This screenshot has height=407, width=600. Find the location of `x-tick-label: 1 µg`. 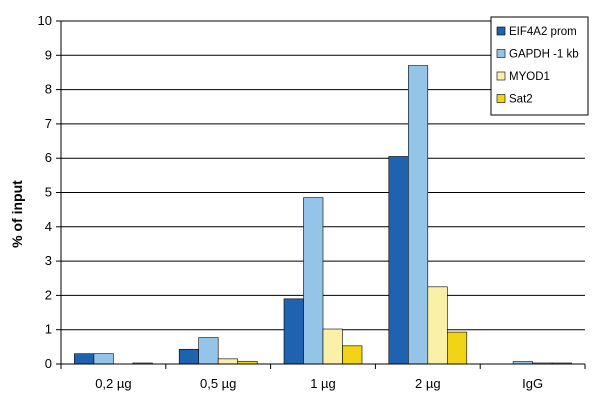

x-tick-label: 1 µg is located at coordinates (323, 383).